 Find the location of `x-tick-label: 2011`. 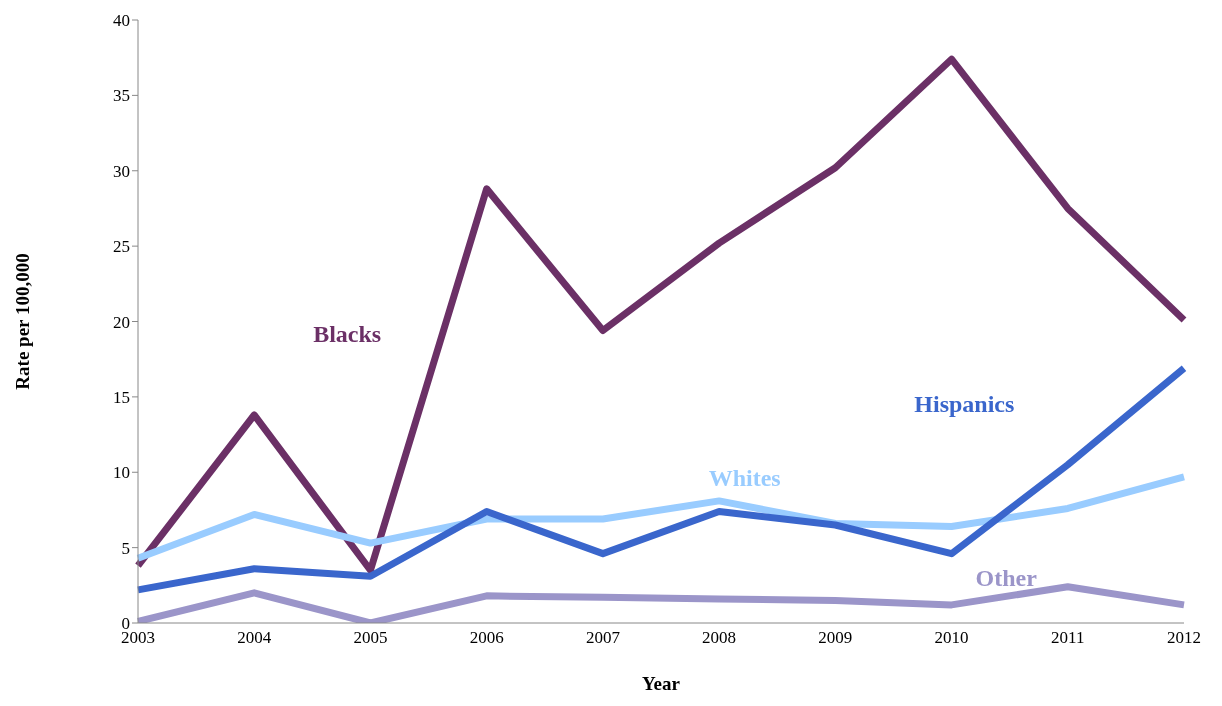

x-tick-label: 2011 is located at coordinates (1068, 638).